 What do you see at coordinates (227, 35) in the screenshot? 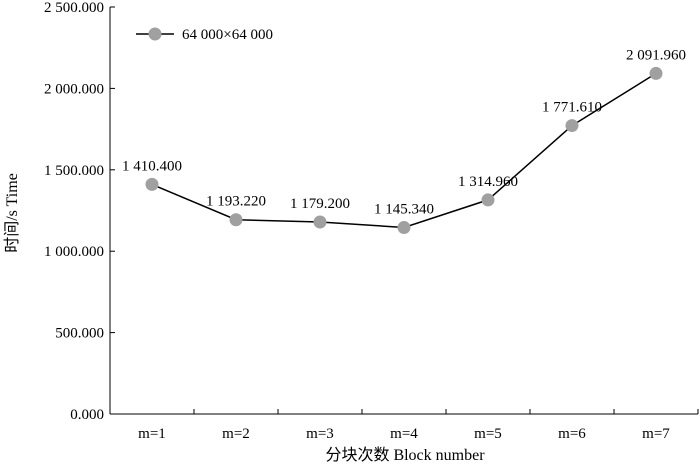
I see `legend-label: 64 000×64 000` at bounding box center [227, 35].